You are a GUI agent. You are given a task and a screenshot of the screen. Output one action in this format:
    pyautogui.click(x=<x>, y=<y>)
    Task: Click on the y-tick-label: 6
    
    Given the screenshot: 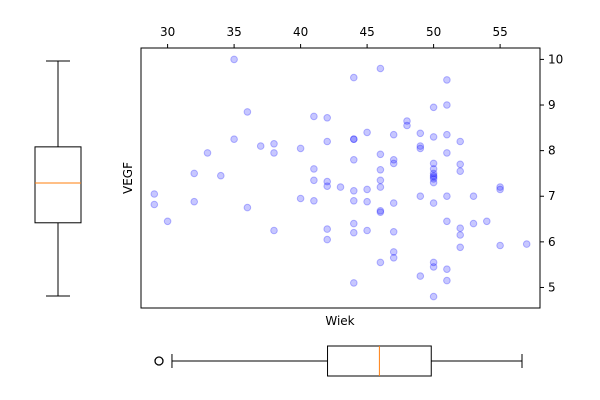 What is the action you would take?
    pyautogui.click(x=552, y=242)
    